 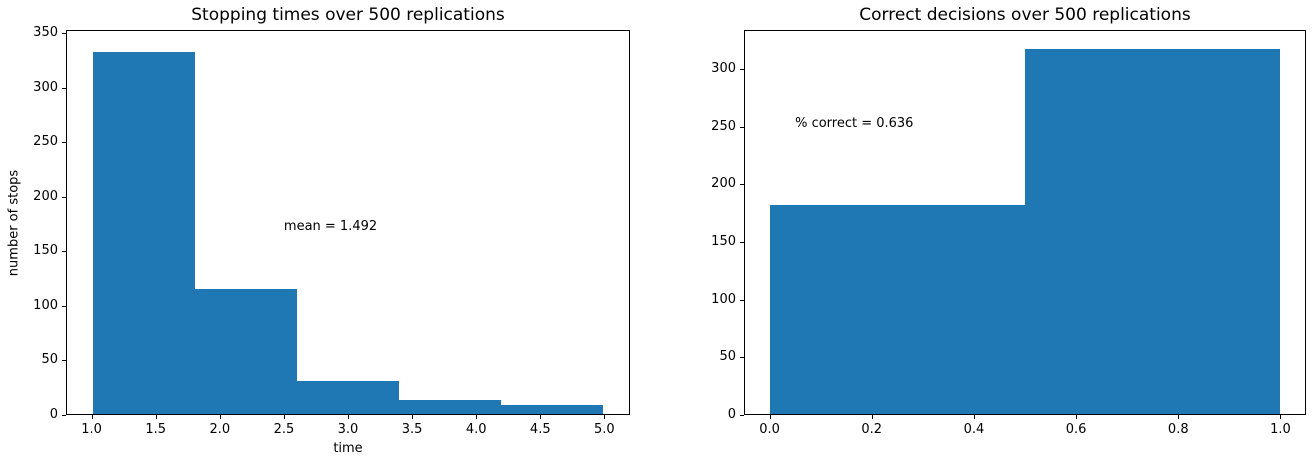 I want to click on x-tick-label: 0.8, so click(x=1178, y=429).